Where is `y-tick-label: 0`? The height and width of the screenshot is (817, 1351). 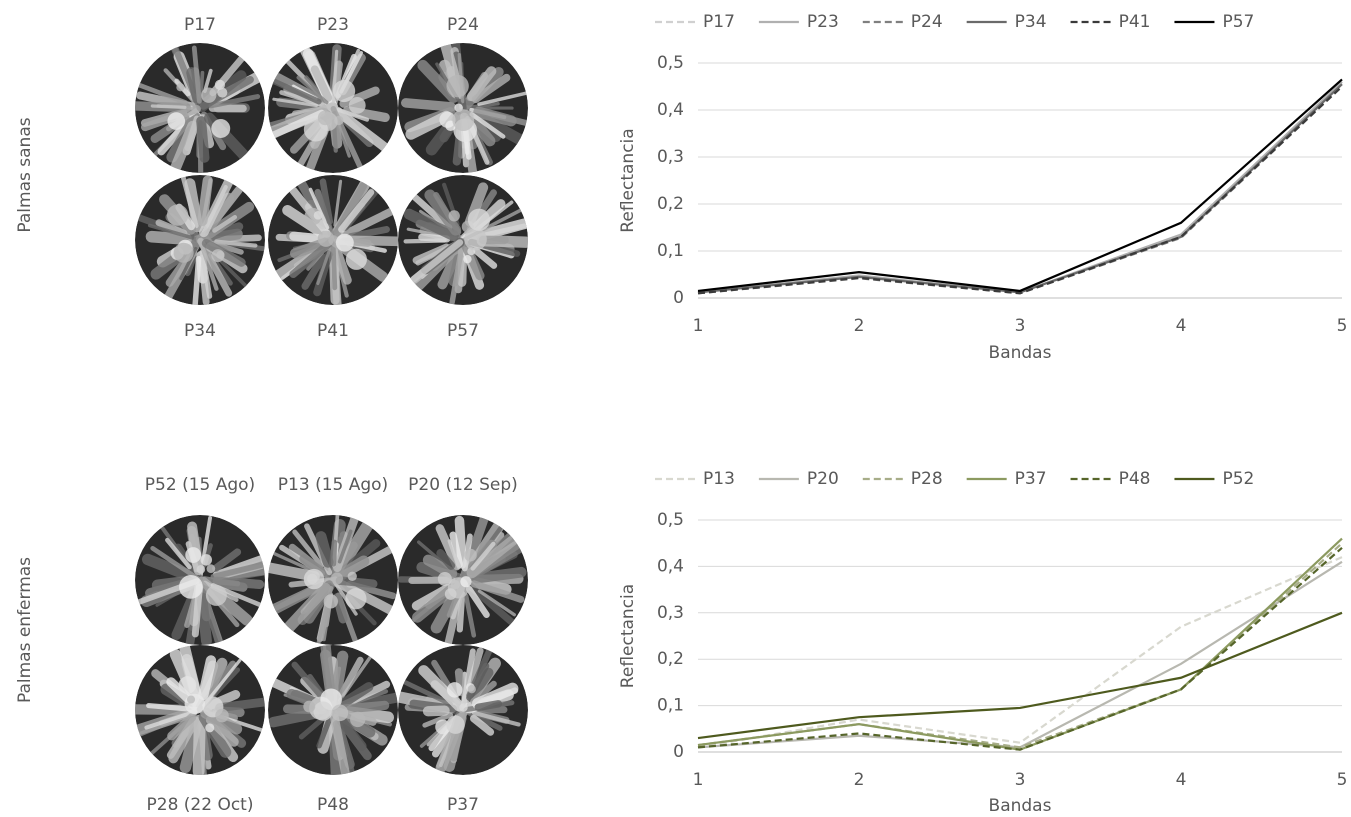
y-tick-label: 0 is located at coordinates (678, 752).